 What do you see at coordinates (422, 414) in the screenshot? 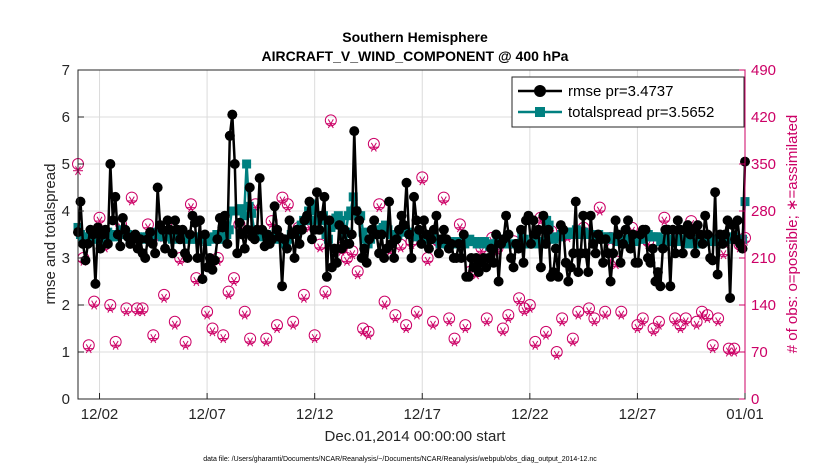
I see `x-tick-label: 12/17` at bounding box center [422, 414].